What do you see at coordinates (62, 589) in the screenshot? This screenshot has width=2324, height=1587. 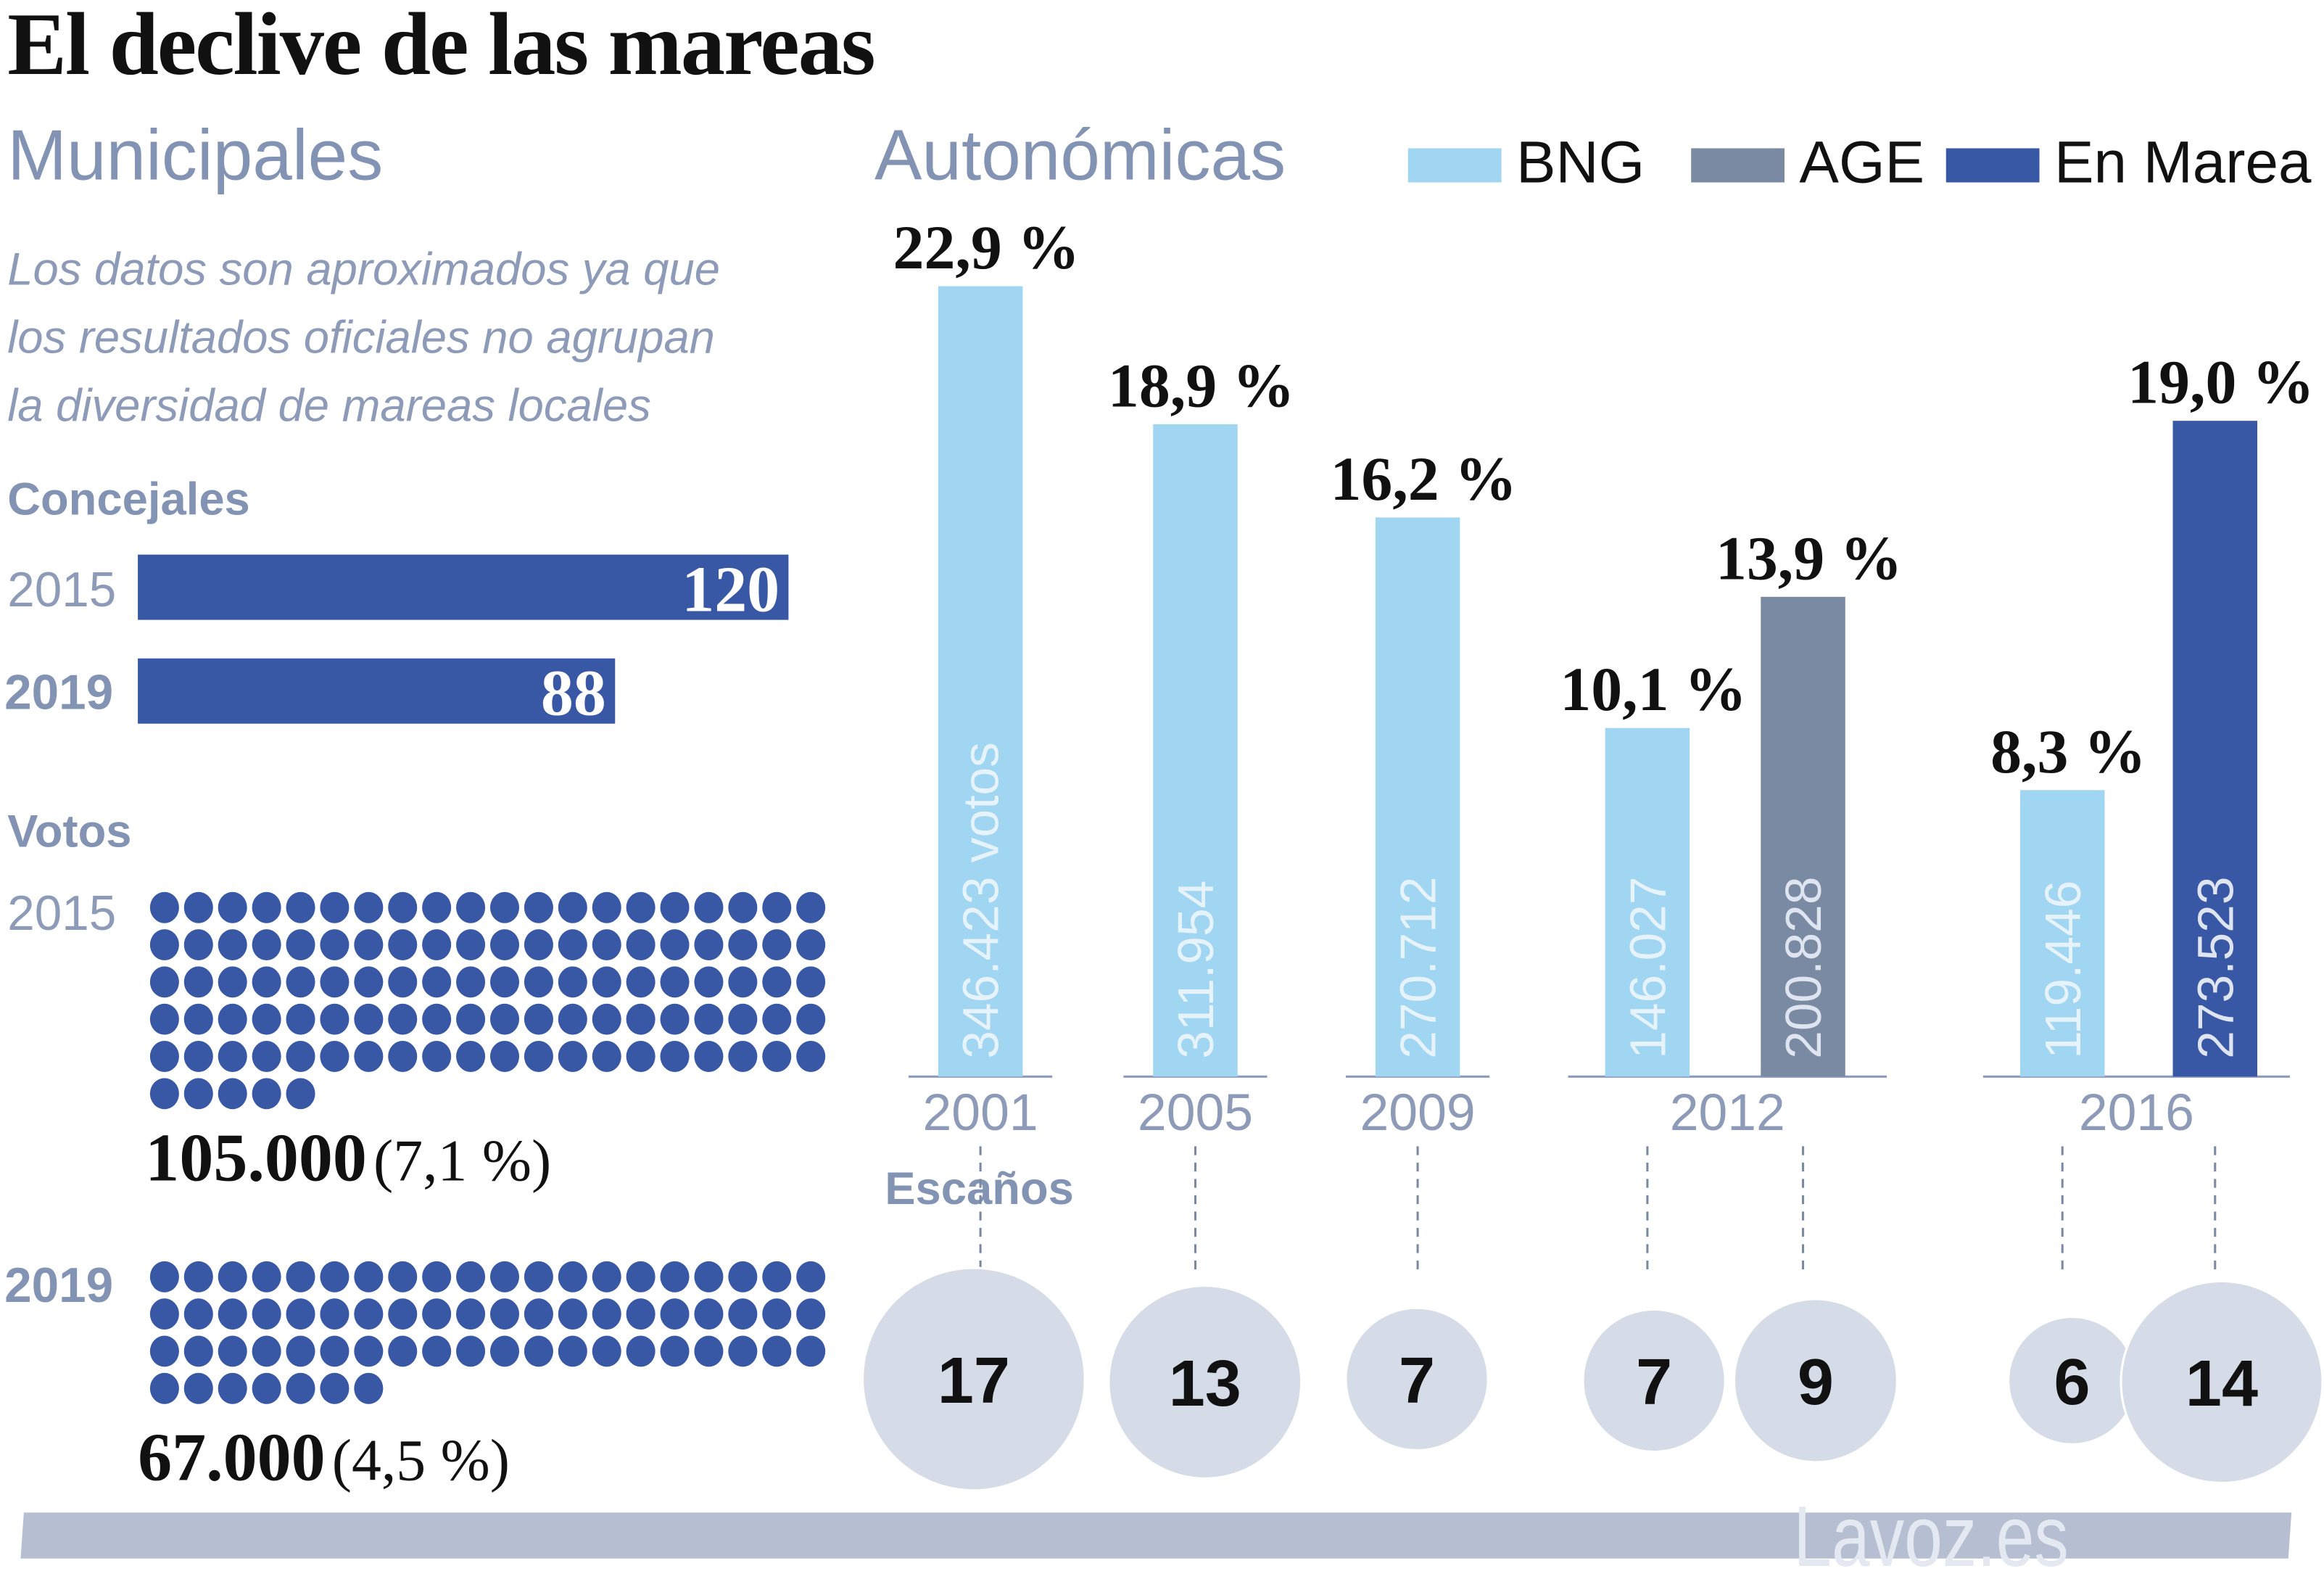 I see `concejales-year-2015: 2015` at bounding box center [62, 589].